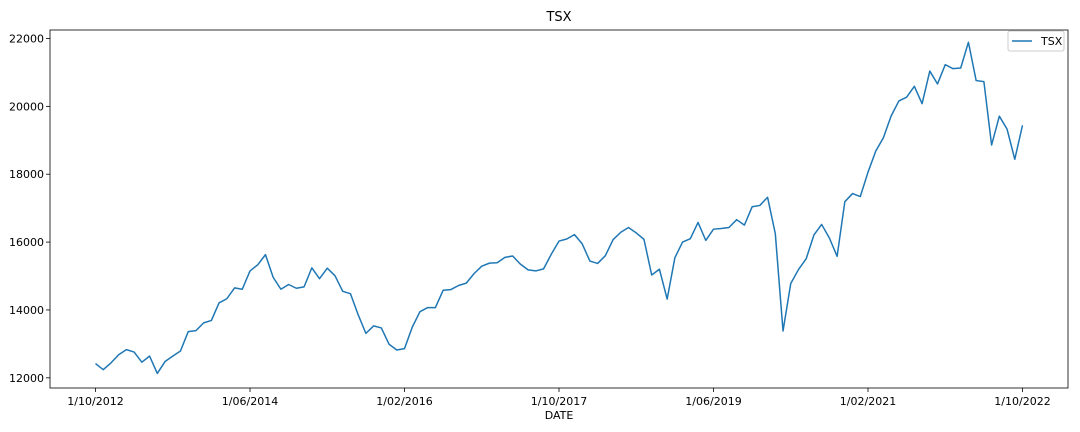  What do you see at coordinates (26, 242) in the screenshot?
I see `y-tick-label: 16000` at bounding box center [26, 242].